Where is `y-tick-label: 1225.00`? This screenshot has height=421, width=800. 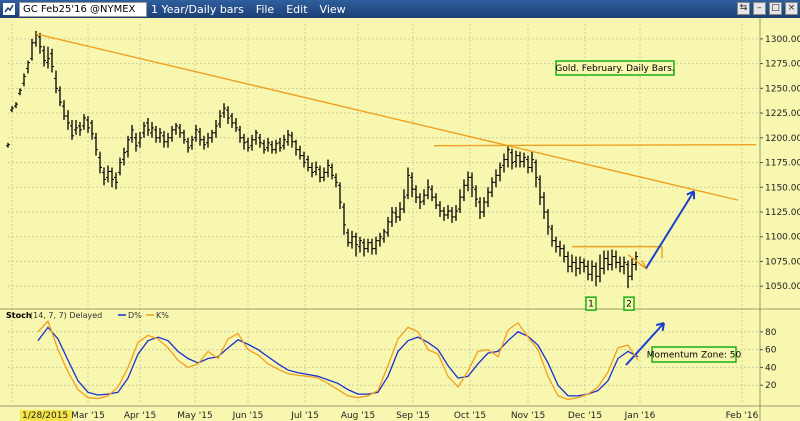
y-tick-label: 1225.00 is located at coordinates (782, 114).